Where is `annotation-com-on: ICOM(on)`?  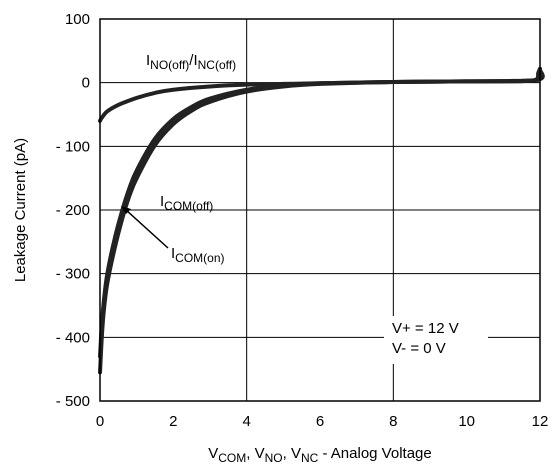 annotation-com-on: ICOM(on) is located at coordinates (198, 255).